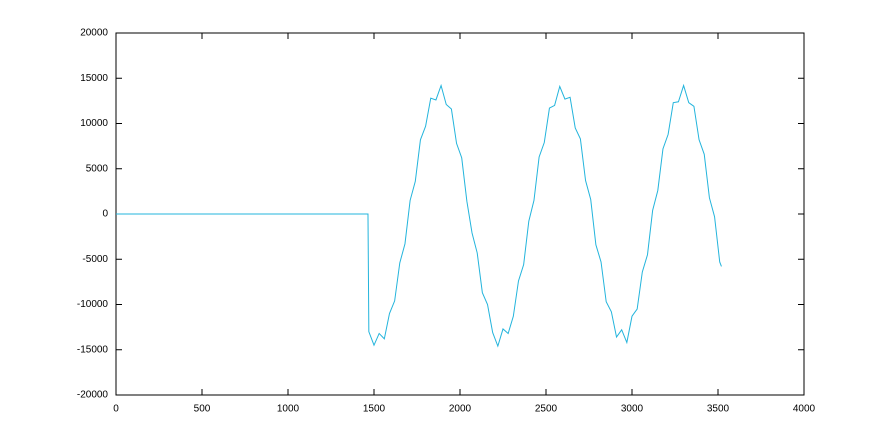  Describe the element at coordinates (546, 409) in the screenshot. I see `x-tick-label: 2500` at that location.